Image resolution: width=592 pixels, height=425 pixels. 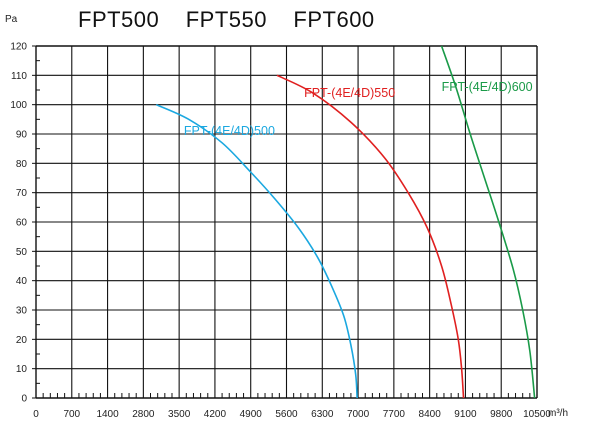 I want to click on y-axis-unit-label: Pa, so click(x=11, y=19).